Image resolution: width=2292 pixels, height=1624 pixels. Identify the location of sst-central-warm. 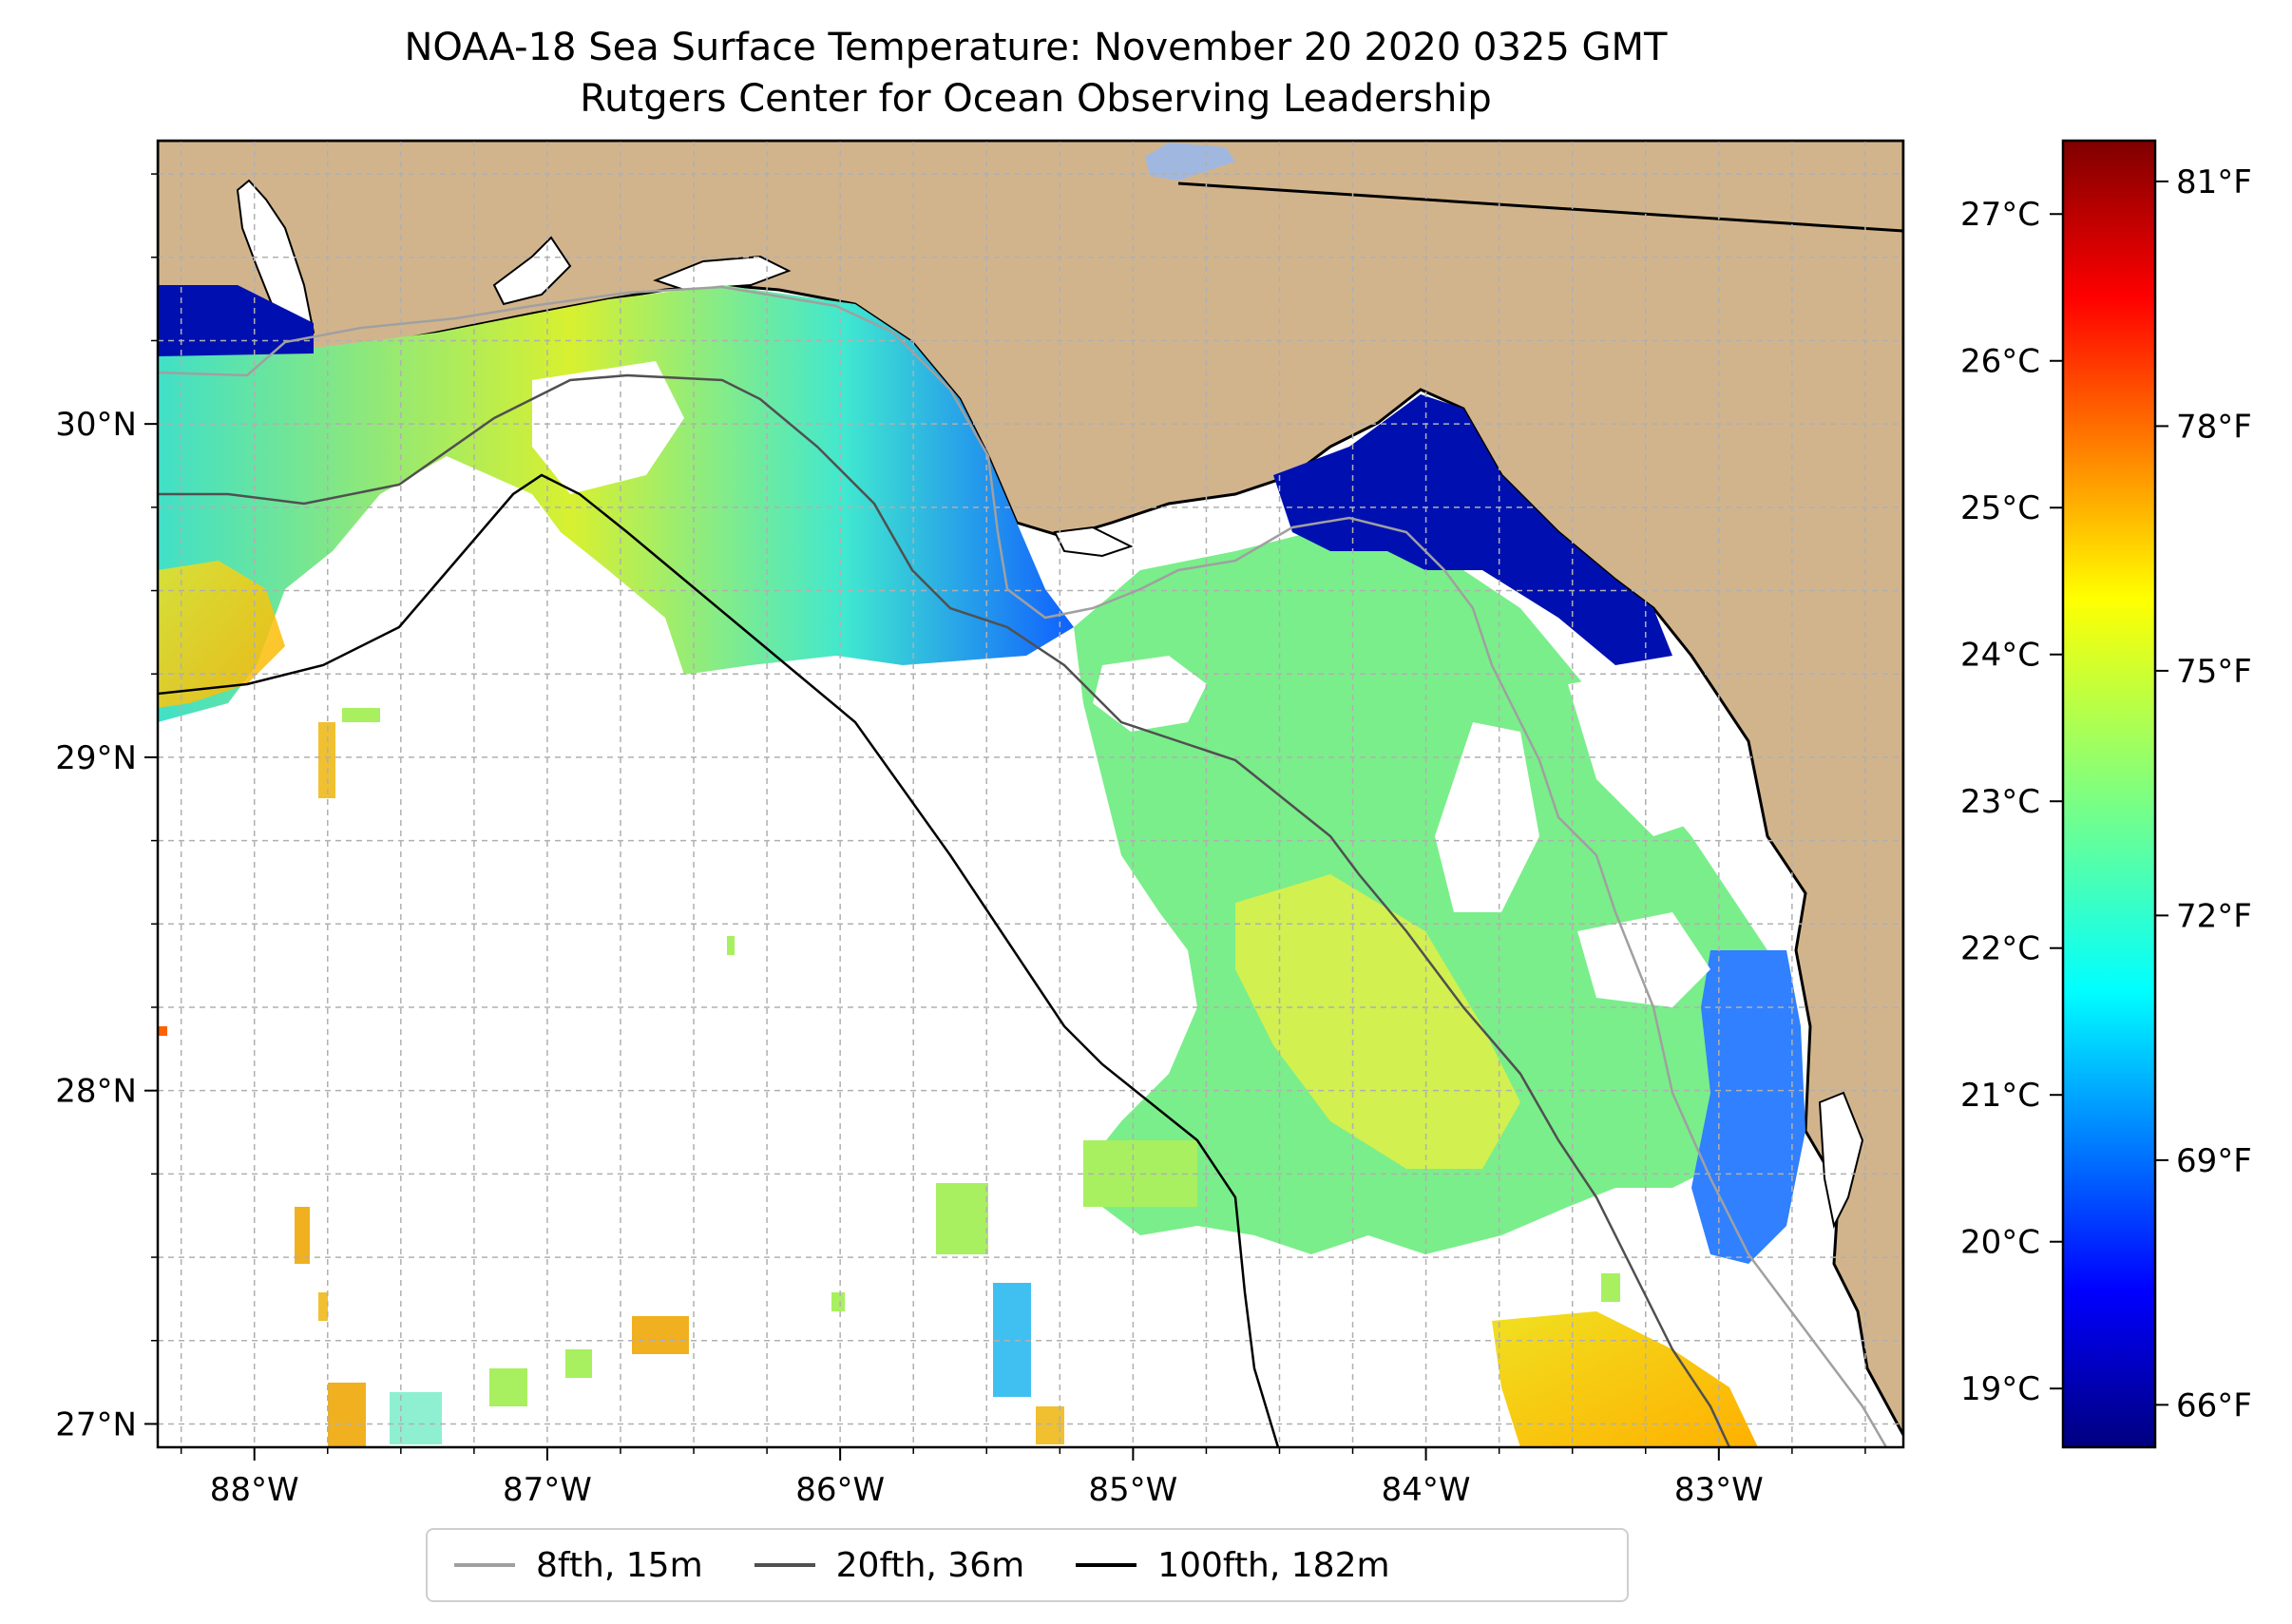
(1377, 1021).